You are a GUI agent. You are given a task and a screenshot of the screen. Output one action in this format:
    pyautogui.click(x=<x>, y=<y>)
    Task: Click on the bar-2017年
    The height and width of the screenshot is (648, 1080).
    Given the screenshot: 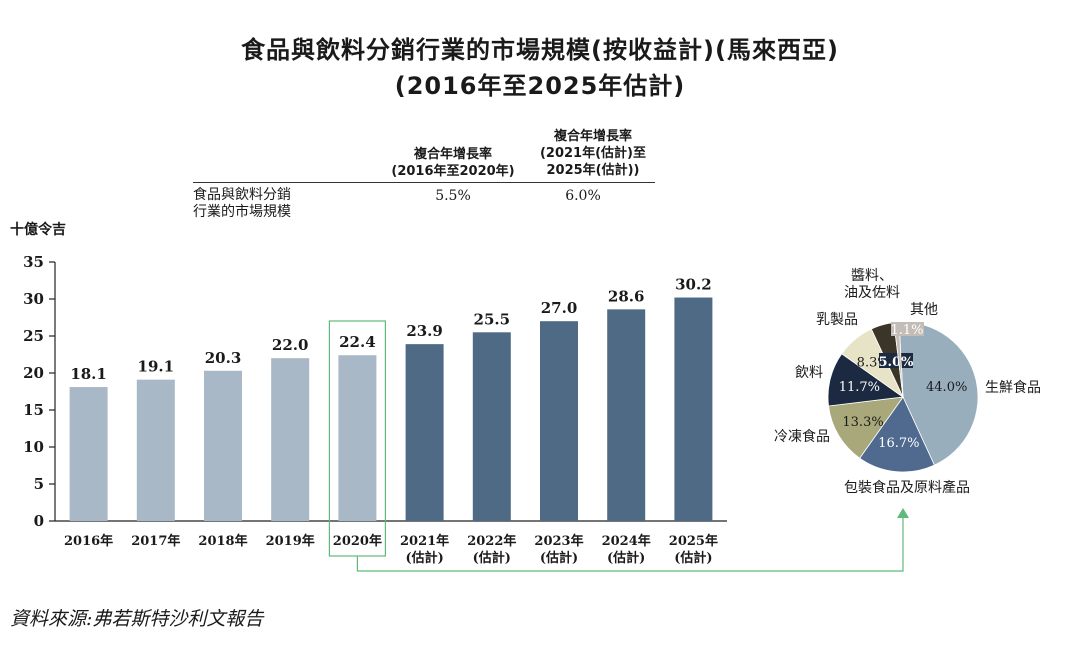 What is the action you would take?
    pyautogui.click(x=155, y=450)
    